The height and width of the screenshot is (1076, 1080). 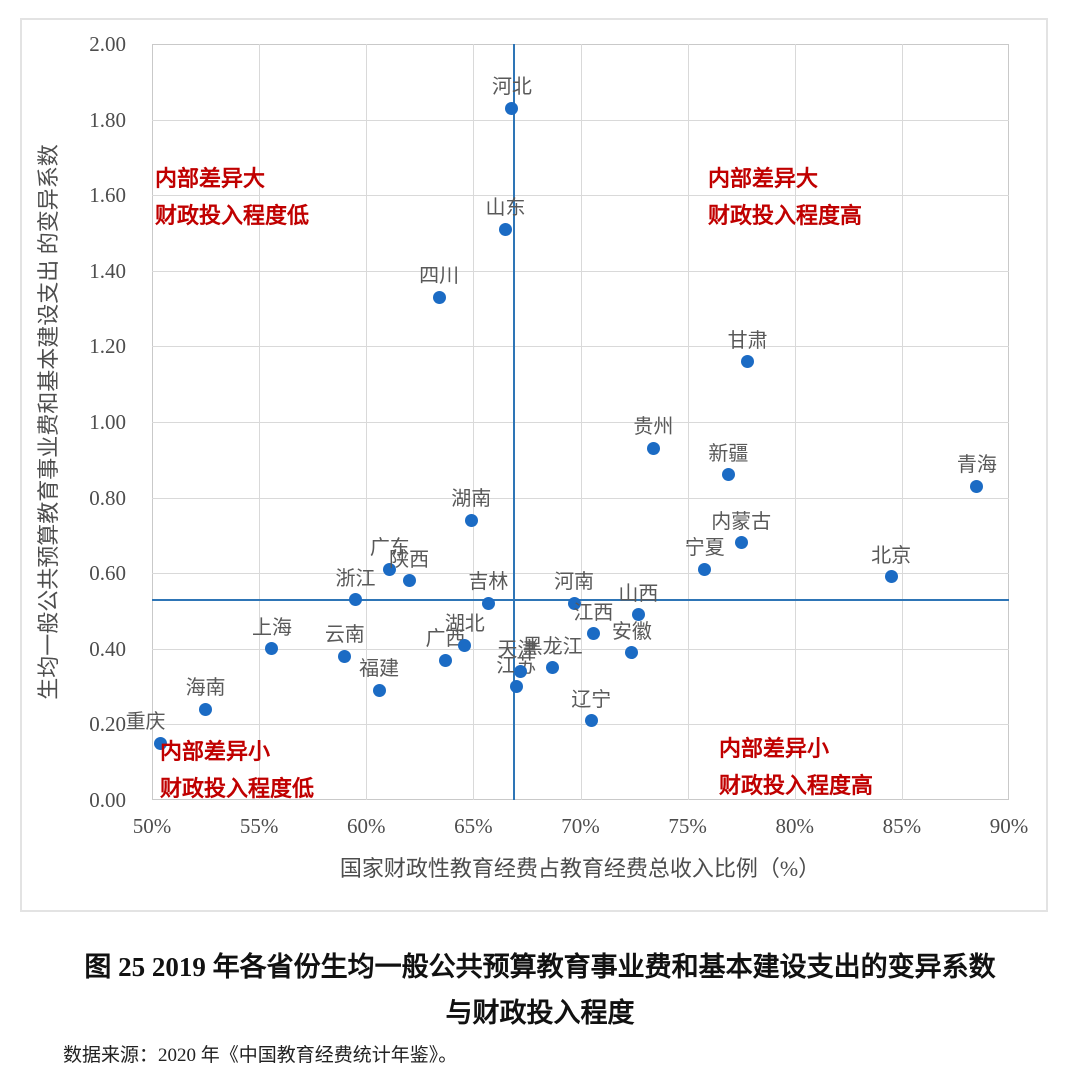 I want to click on point-label: 贵州, so click(x=653, y=427).